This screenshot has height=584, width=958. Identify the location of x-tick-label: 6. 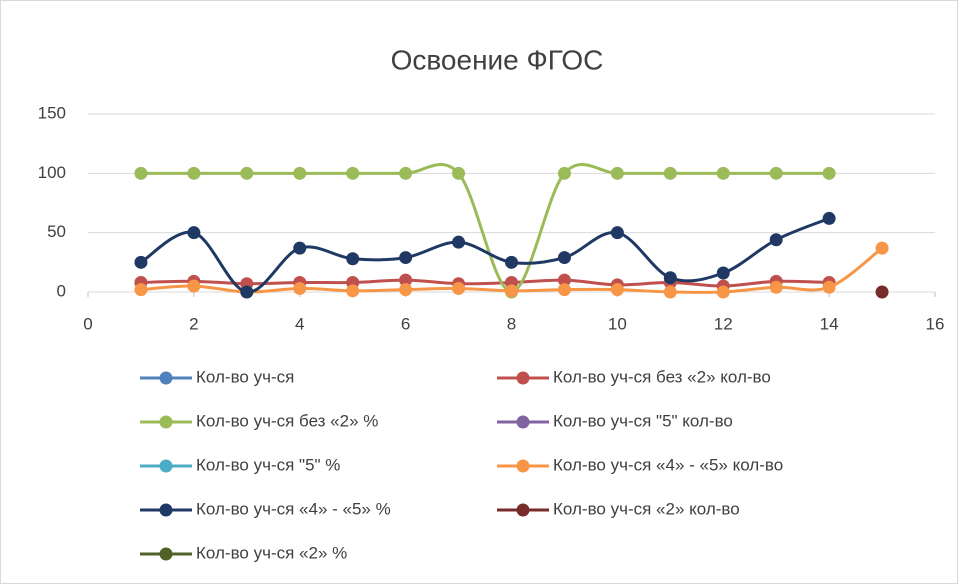
(405, 323).